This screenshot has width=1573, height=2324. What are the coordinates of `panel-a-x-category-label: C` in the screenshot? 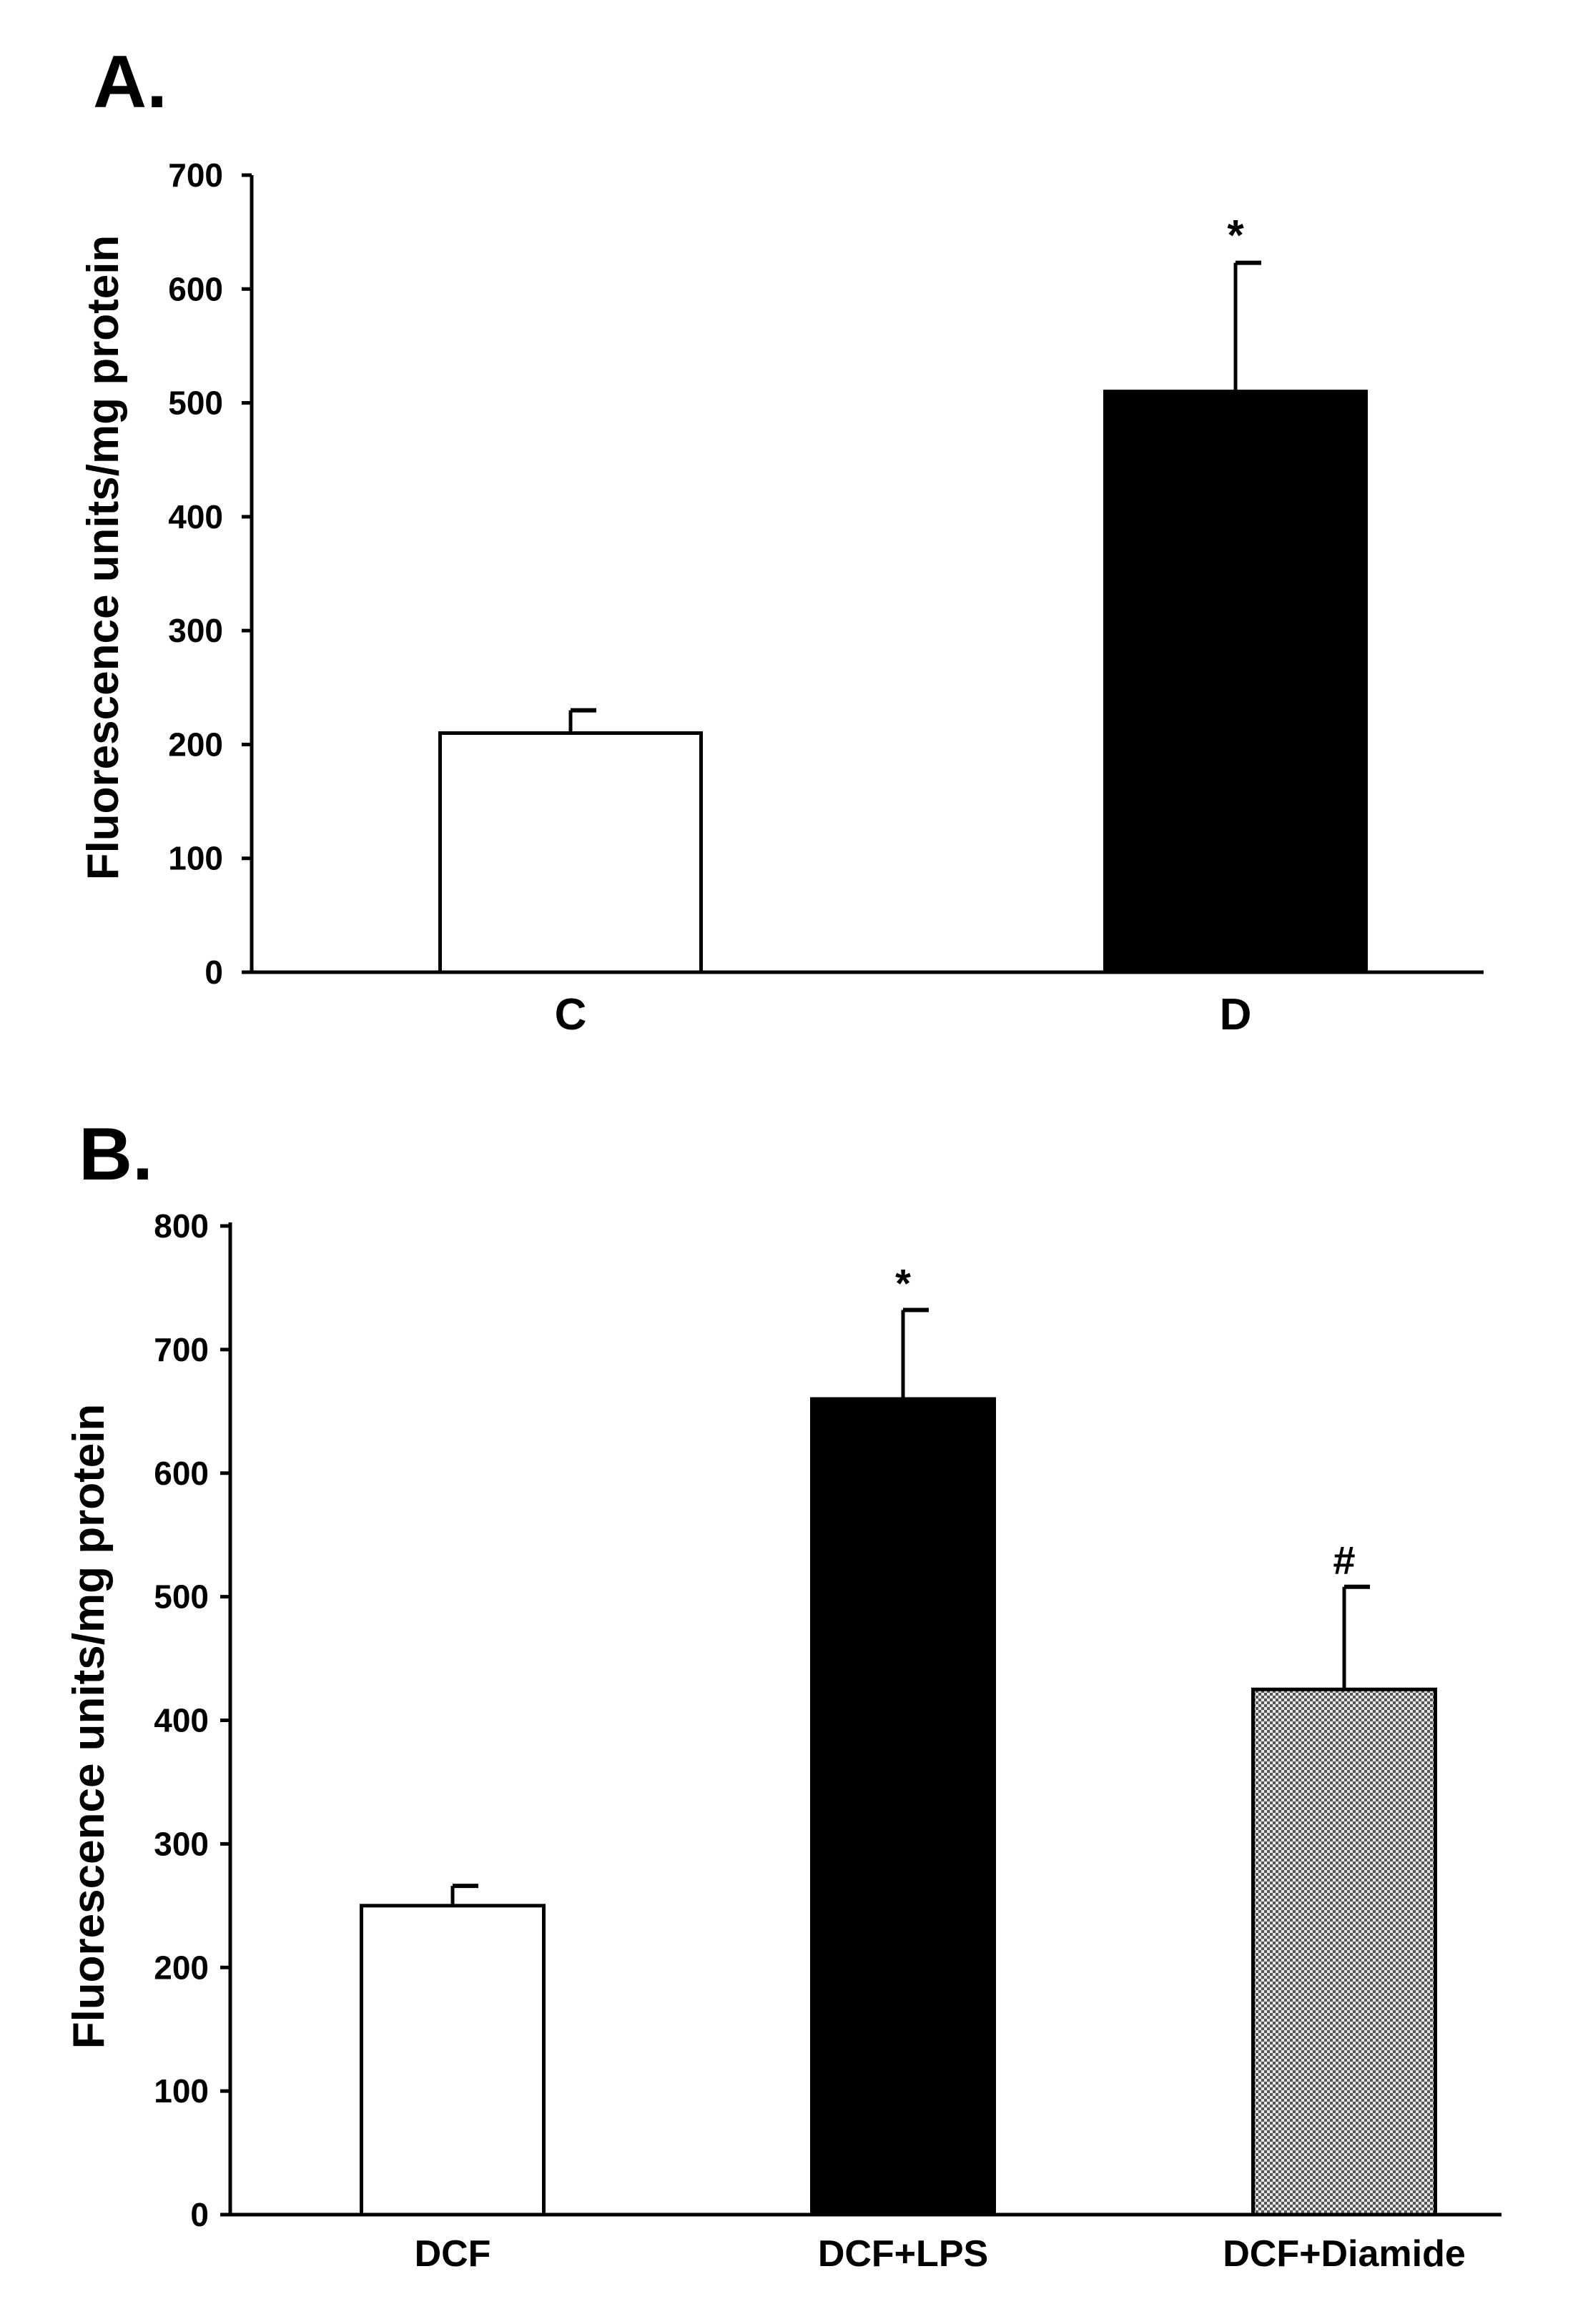 It's located at (571, 1015).